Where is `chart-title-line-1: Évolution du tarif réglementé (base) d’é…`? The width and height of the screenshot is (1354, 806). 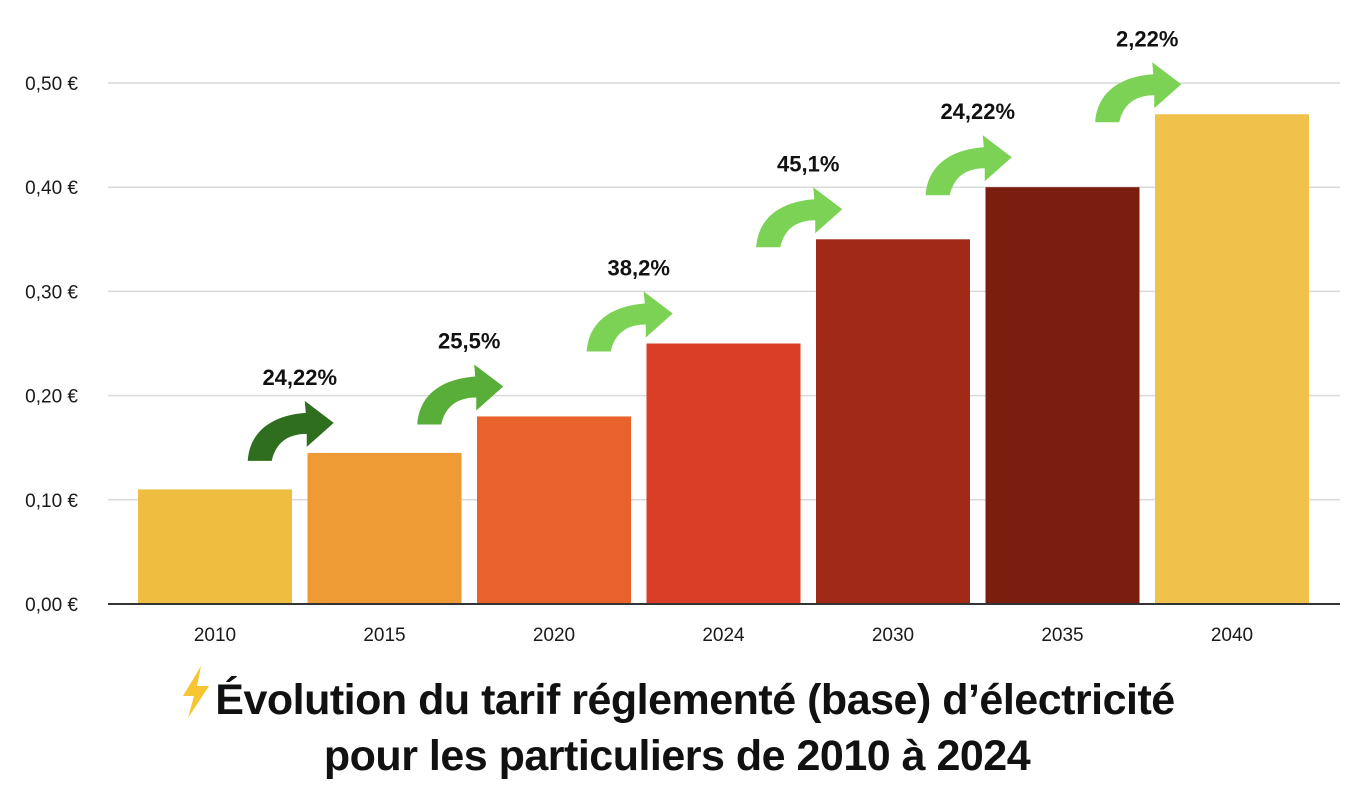 chart-title-line-1: Évolution du tarif réglementé (base) d’é… is located at coordinates (677, 696).